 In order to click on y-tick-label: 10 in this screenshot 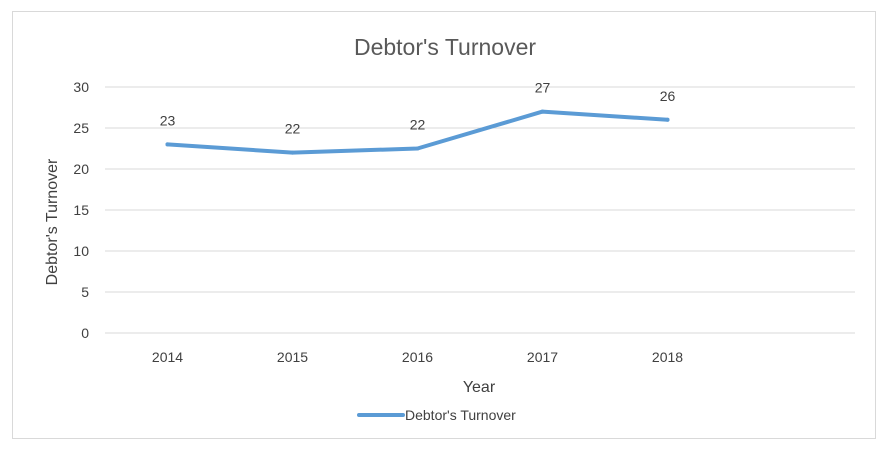, I will do `click(81, 251)`.